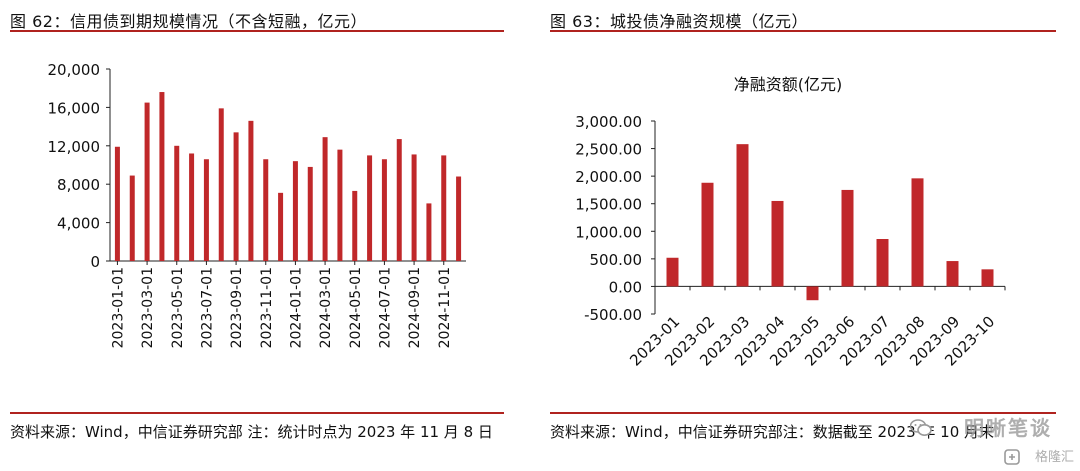 The image size is (1080, 471). I want to click on right-y-tick-label: 2,000.00, so click(608, 177).